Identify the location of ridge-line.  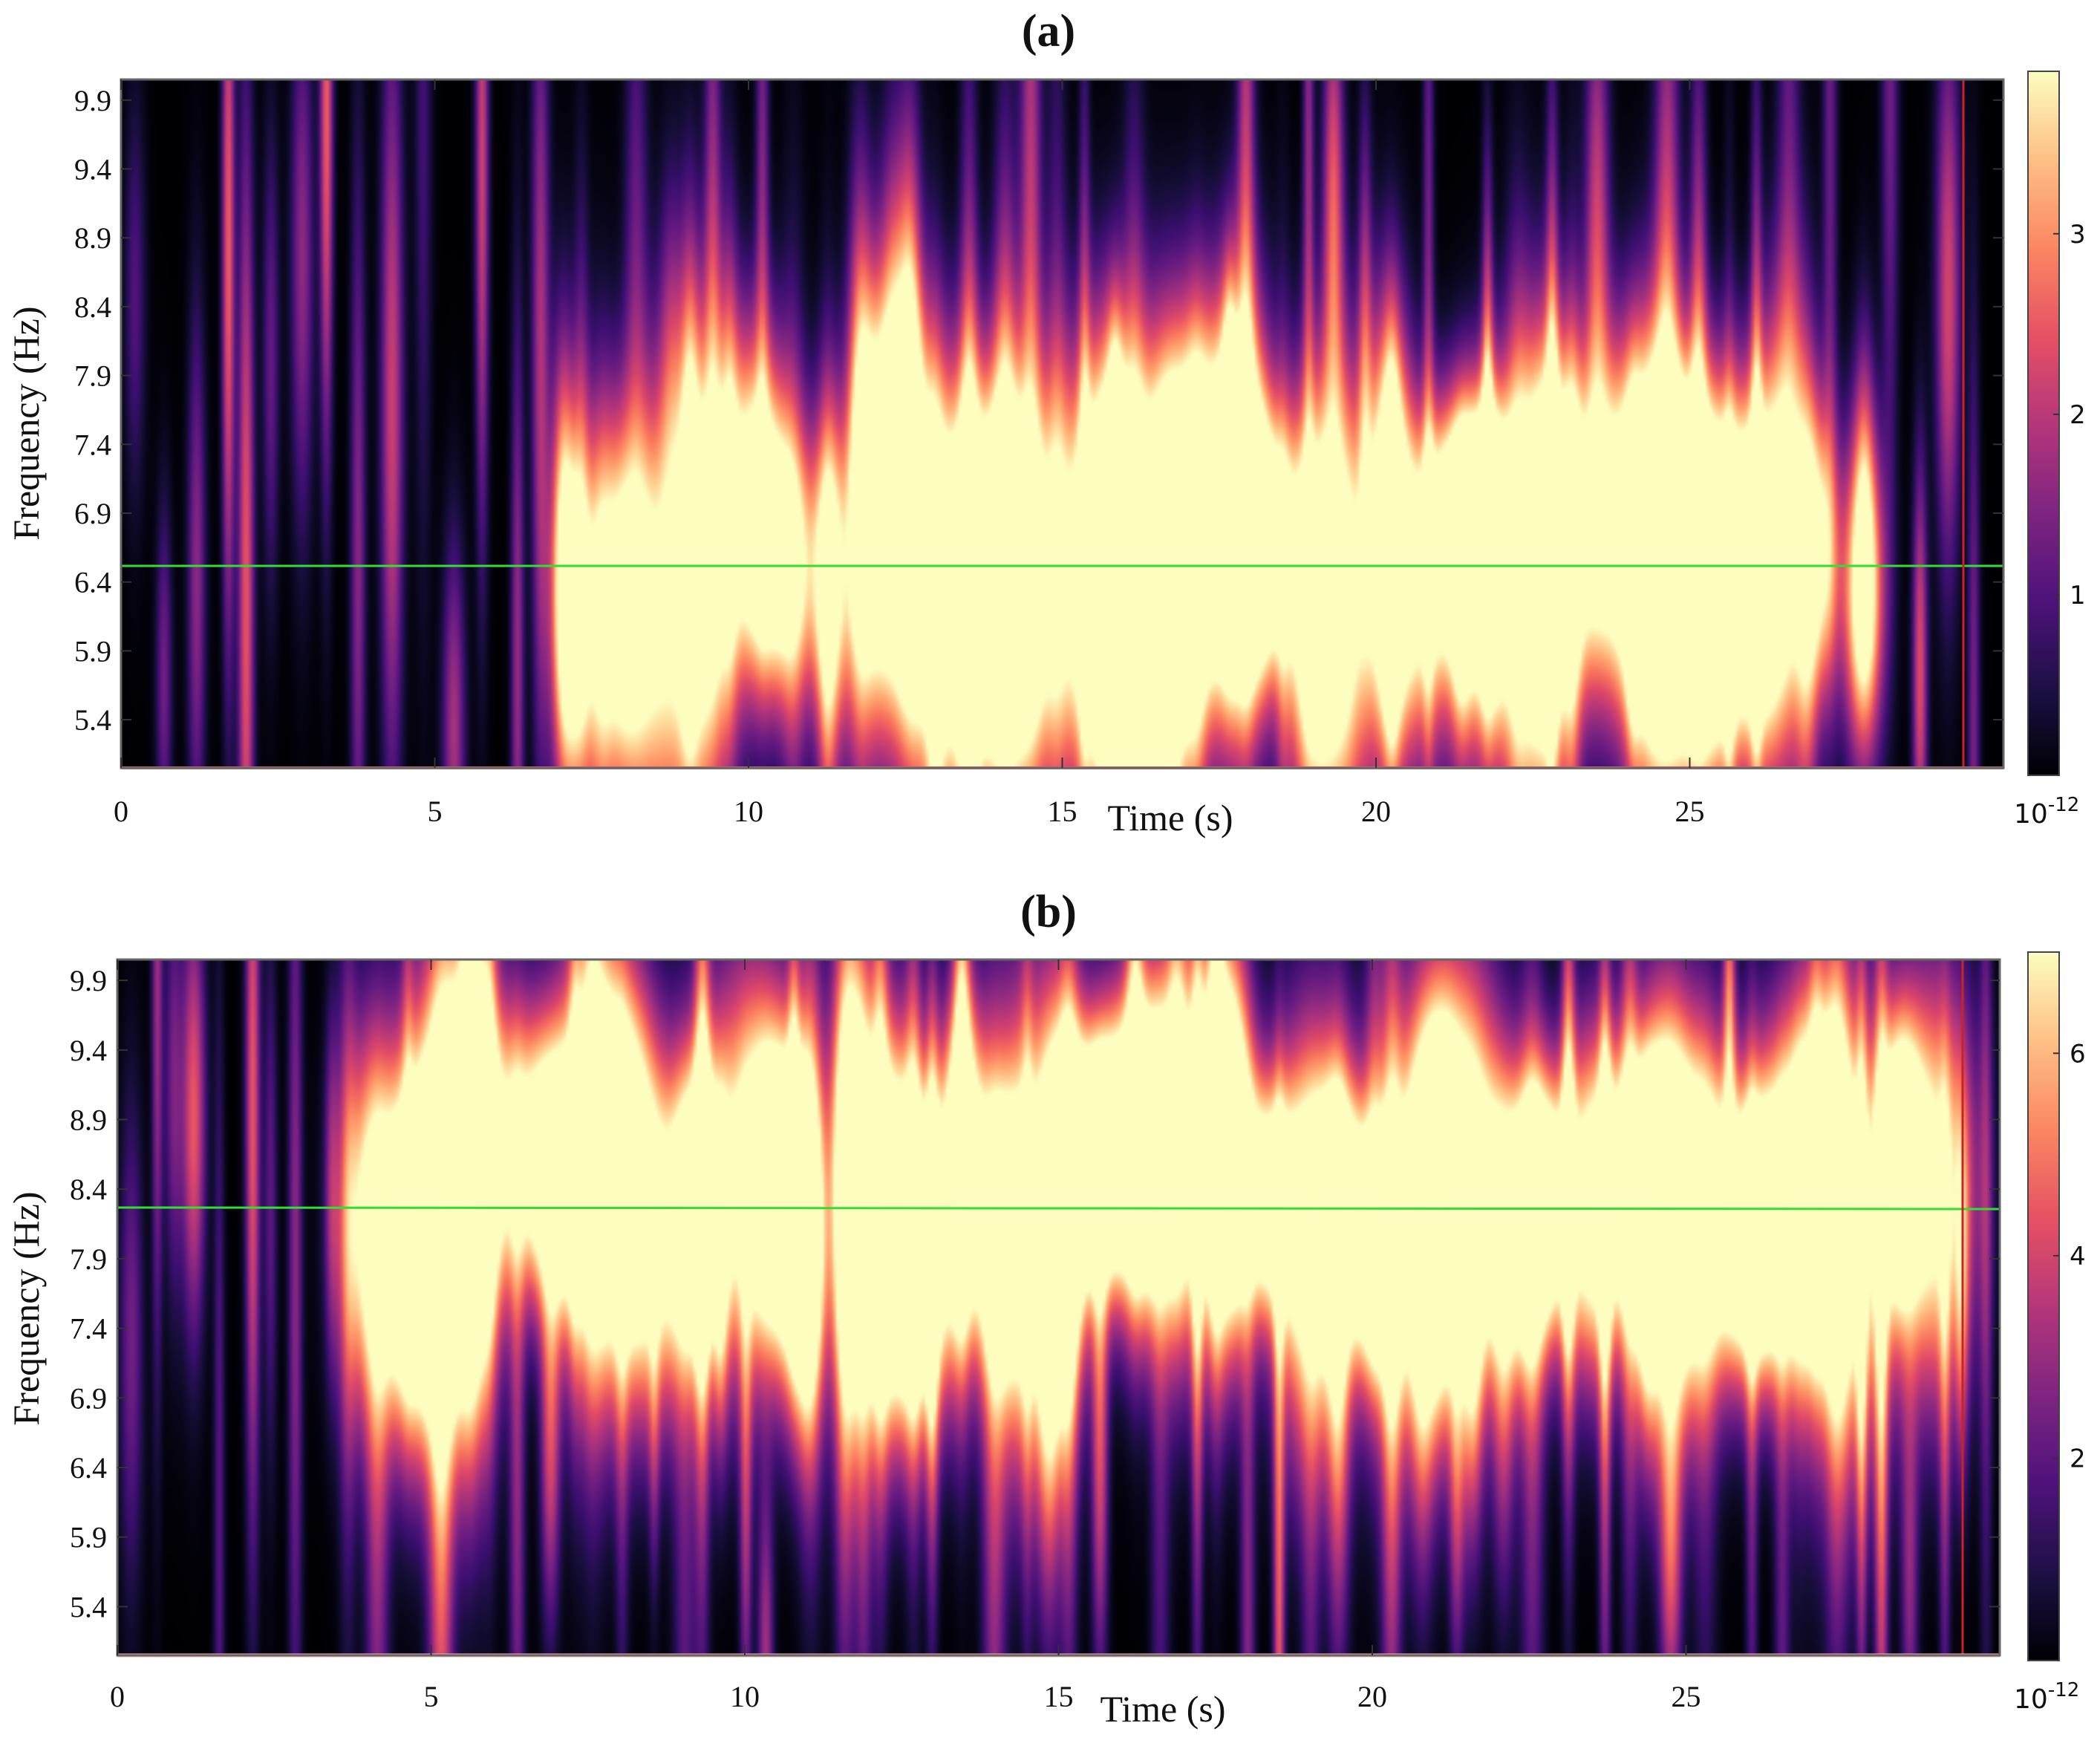
(1058, 1208).